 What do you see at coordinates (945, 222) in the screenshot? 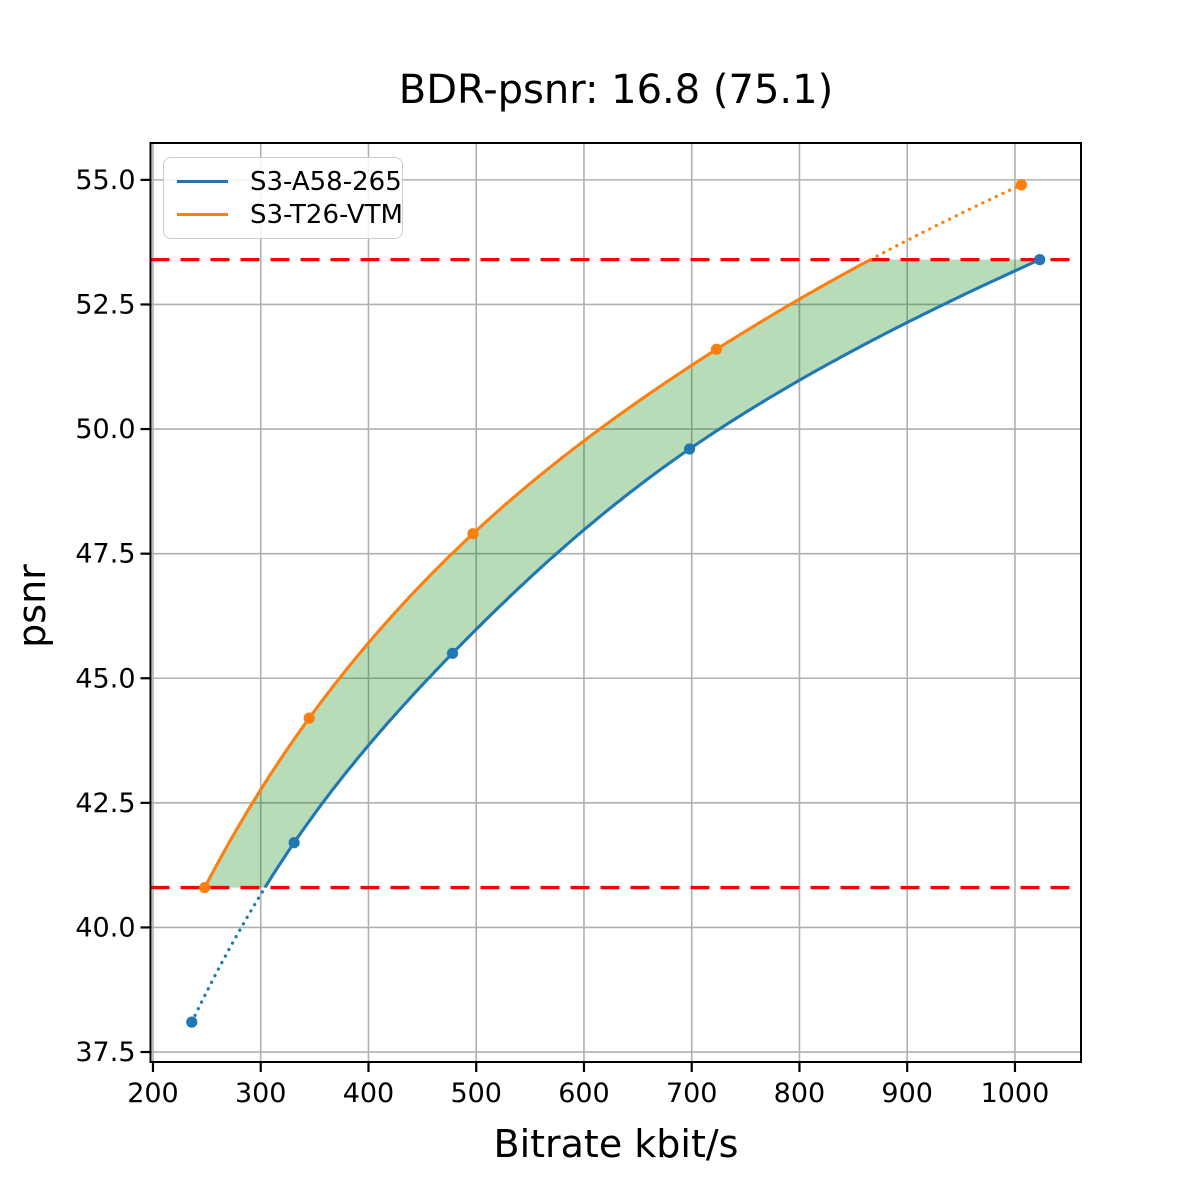
I see `rd-curve-s3-t26-vtm-dotted` at bounding box center [945, 222].